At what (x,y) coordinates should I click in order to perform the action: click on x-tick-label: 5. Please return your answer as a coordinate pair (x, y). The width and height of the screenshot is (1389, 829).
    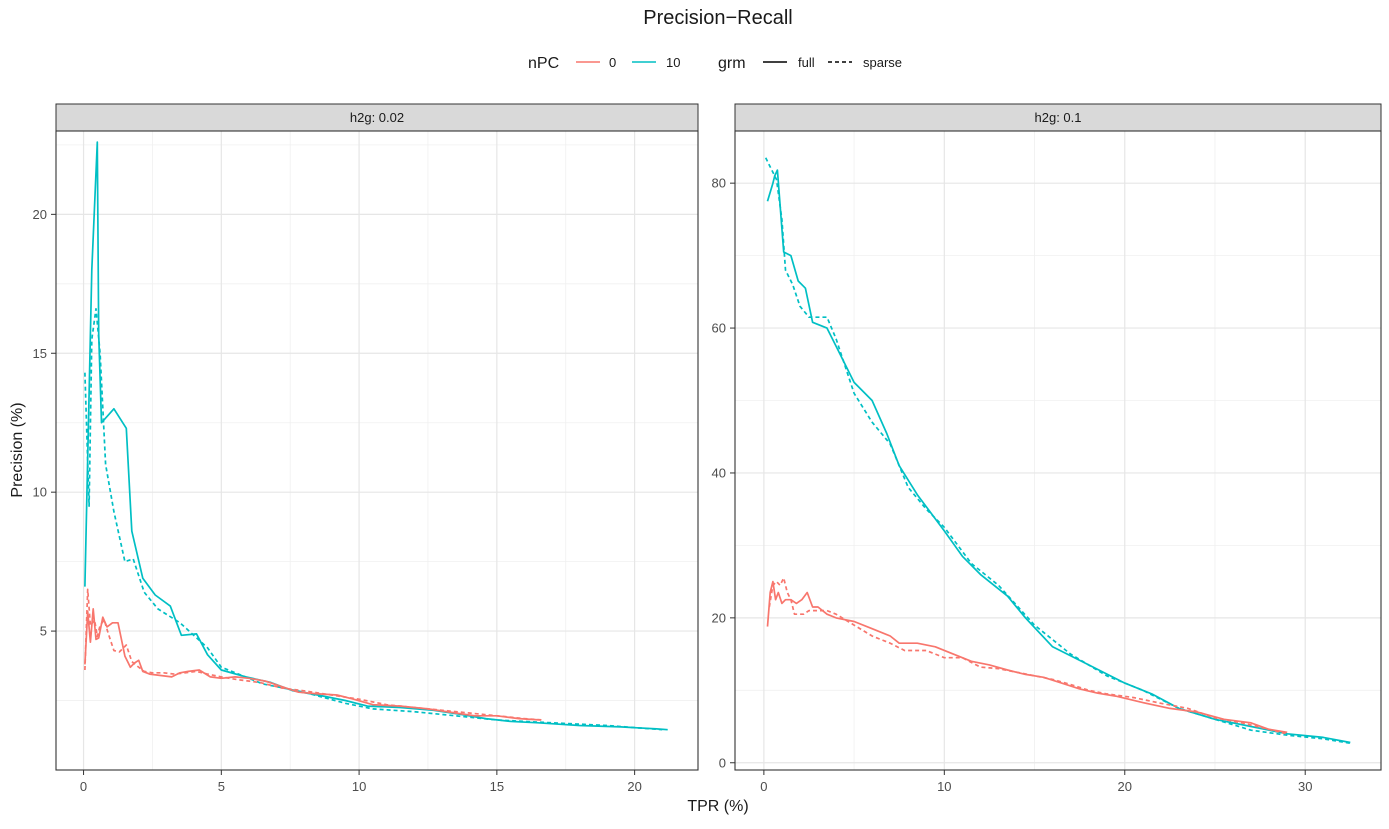
    Looking at the image, I should click on (221, 786).